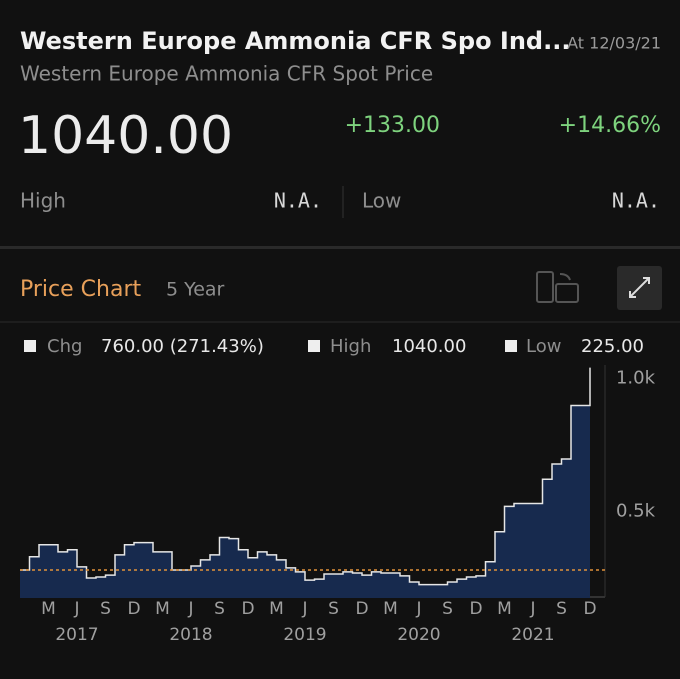 The image size is (680, 679). I want to click on legend: Chg 760.00 (271.43%) High 1040.00 Low 225.00, so click(334, 346).